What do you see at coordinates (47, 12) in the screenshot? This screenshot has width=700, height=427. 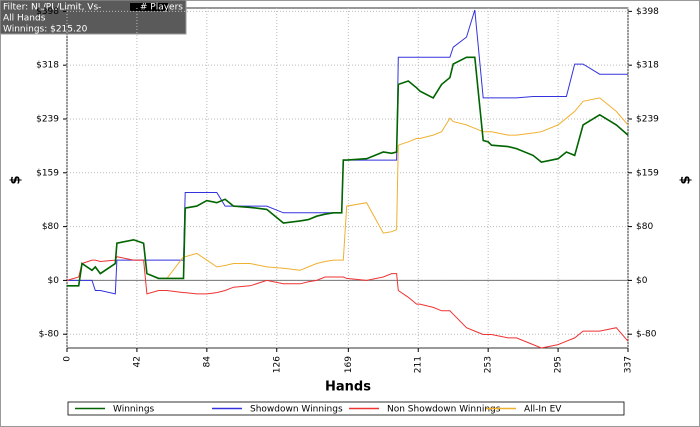 I see `y-tick-label: $398` at bounding box center [47, 12].